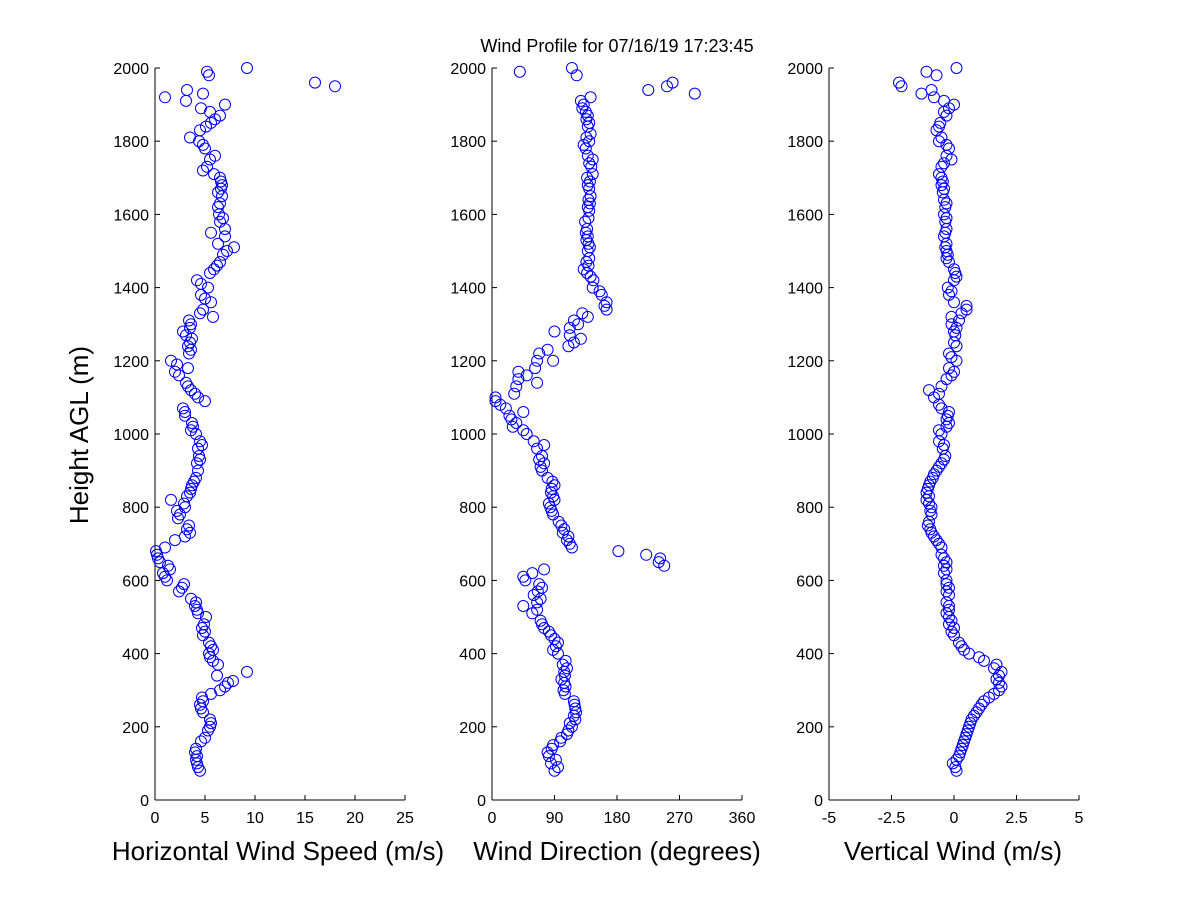 This screenshot has width=1200, height=900. What do you see at coordinates (305, 818) in the screenshot?
I see `speed-x-tick-label: 15` at bounding box center [305, 818].